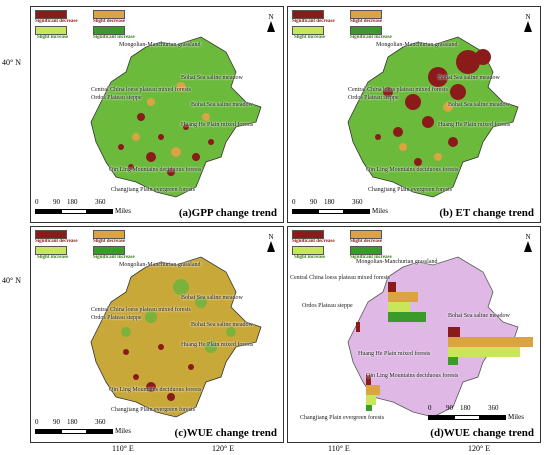 The width and height of the screenshot is (550, 455). Describe the element at coordinates (11, 62) in the screenshot. I see `latitude-label-top: 40° N` at that location.